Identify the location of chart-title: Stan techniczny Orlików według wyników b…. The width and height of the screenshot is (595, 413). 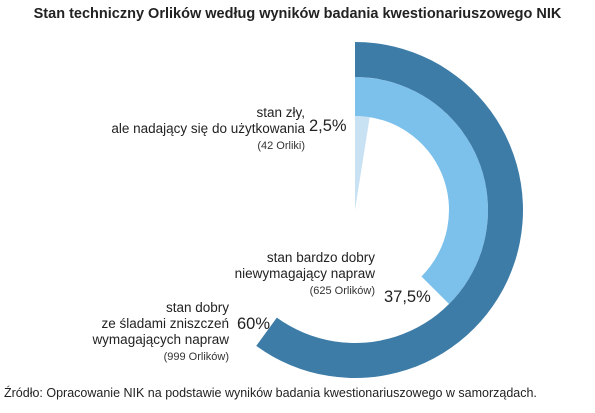
(297, 14).